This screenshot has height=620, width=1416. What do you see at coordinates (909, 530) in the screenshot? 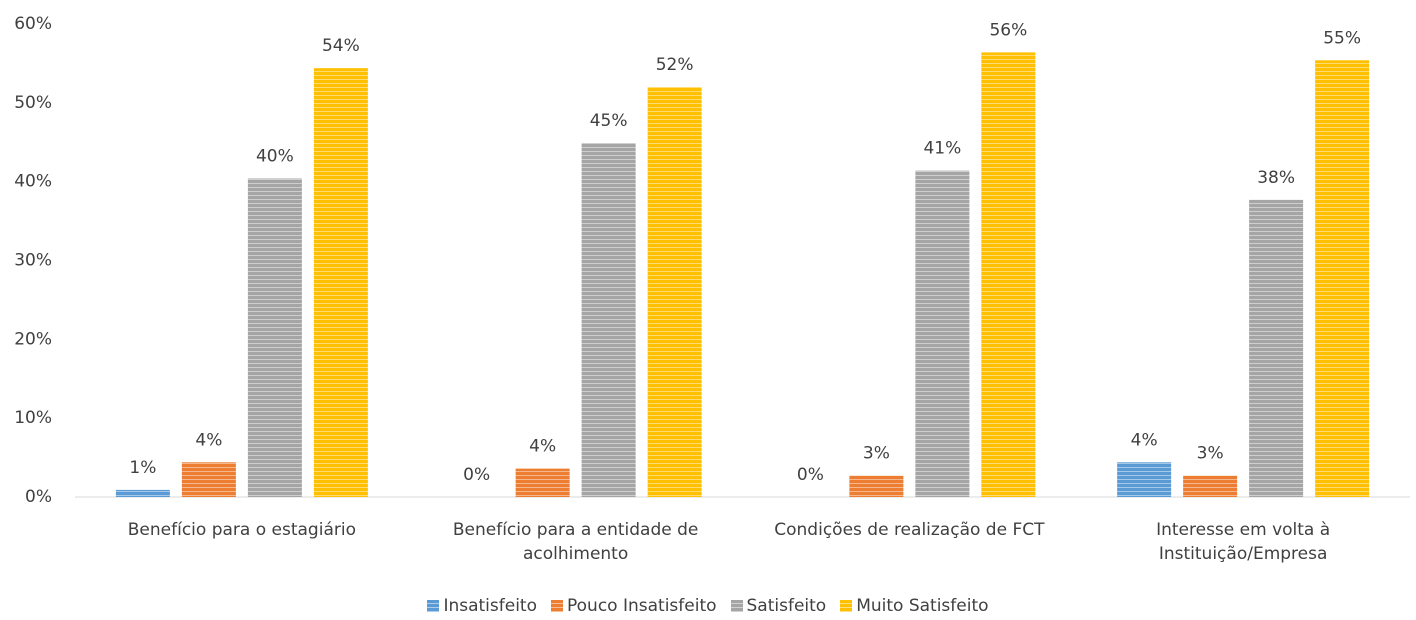
I see `x-tick-label: Condições de realização de FCT` at bounding box center [909, 530].